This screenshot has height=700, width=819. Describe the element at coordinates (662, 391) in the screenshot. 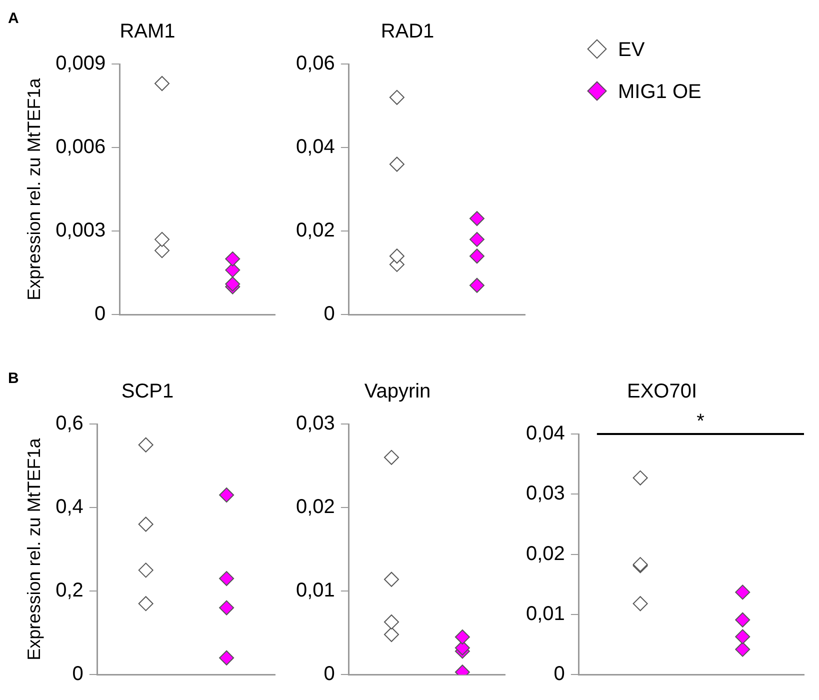

I see `chart-title: EXO70I` at that location.